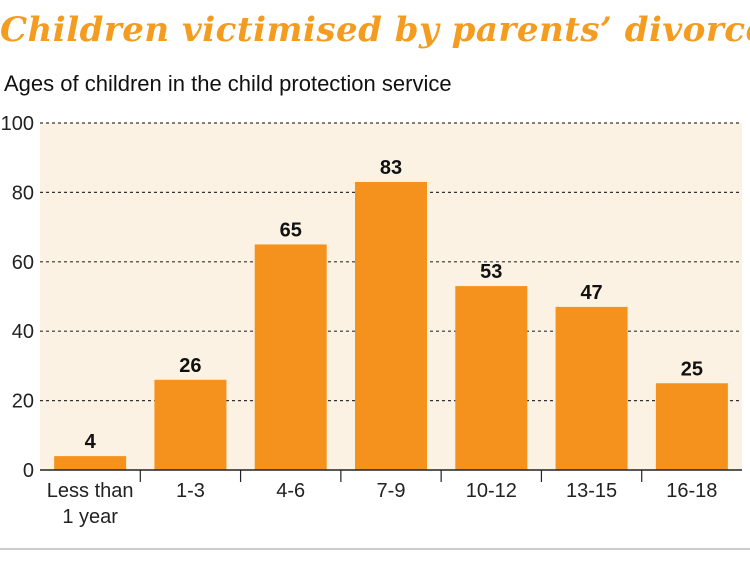  Describe the element at coordinates (23, 263) in the screenshot. I see `y-tick-label: 60` at that location.